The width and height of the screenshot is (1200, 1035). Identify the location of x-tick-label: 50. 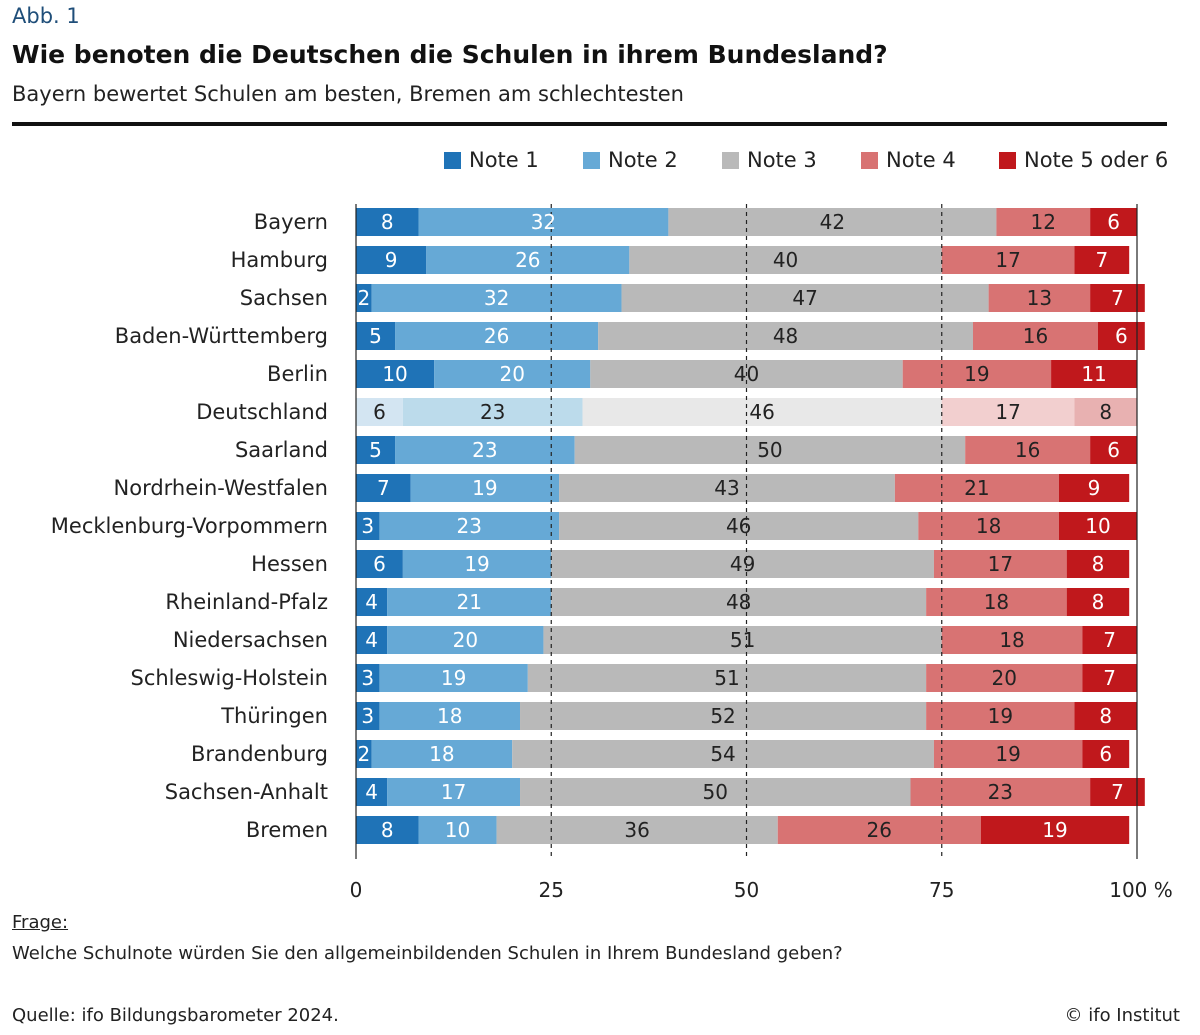
(746, 889).